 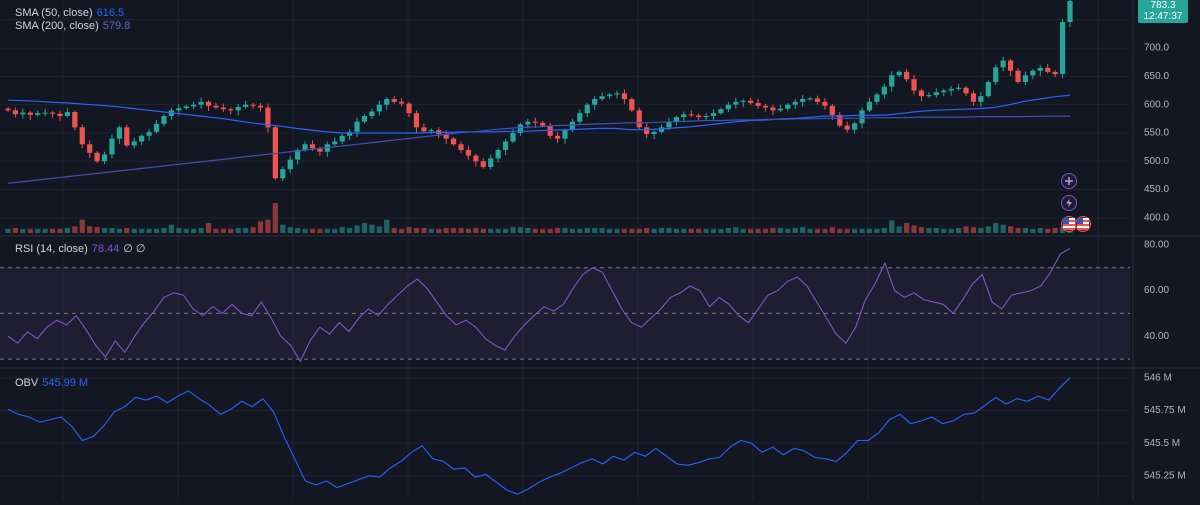 I want to click on add-plus-icon, so click(x=1069, y=181).